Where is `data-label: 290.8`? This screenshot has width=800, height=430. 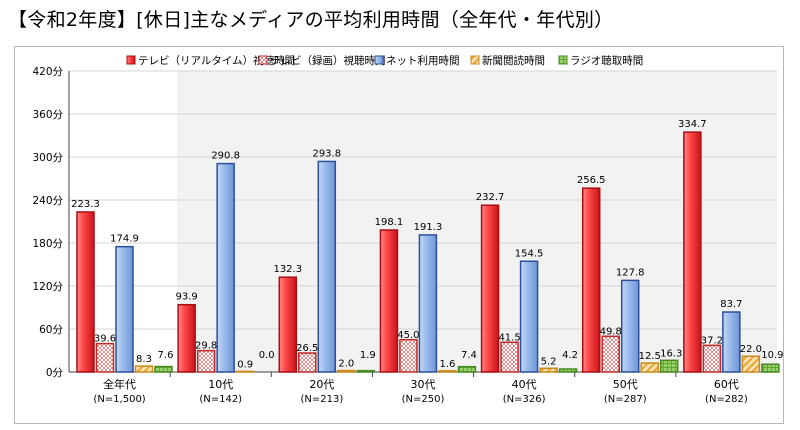
data-label: 290.8 is located at coordinates (225, 156).